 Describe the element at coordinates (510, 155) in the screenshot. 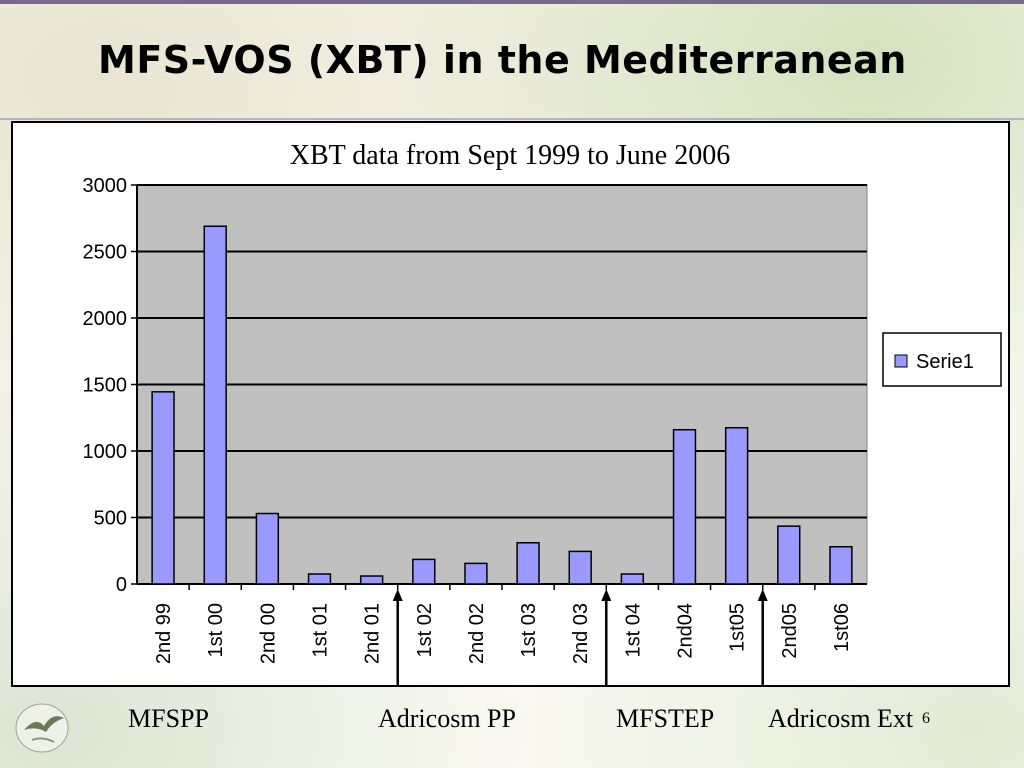

I see `chart-title: XBT data from Sept 1999 to June 2006` at that location.